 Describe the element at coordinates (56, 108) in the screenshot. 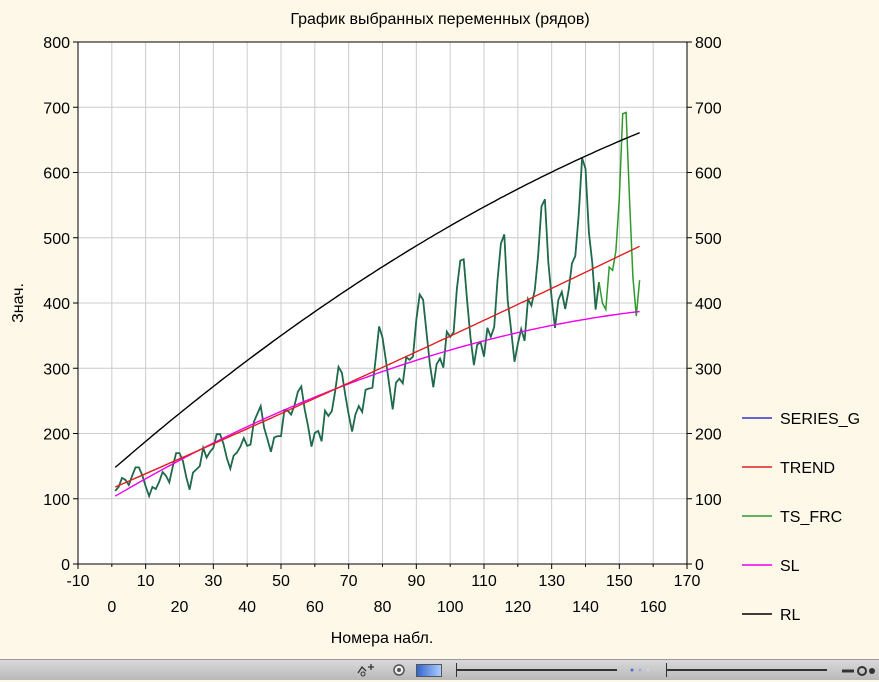

I see `y-tick-label: 700` at that location.